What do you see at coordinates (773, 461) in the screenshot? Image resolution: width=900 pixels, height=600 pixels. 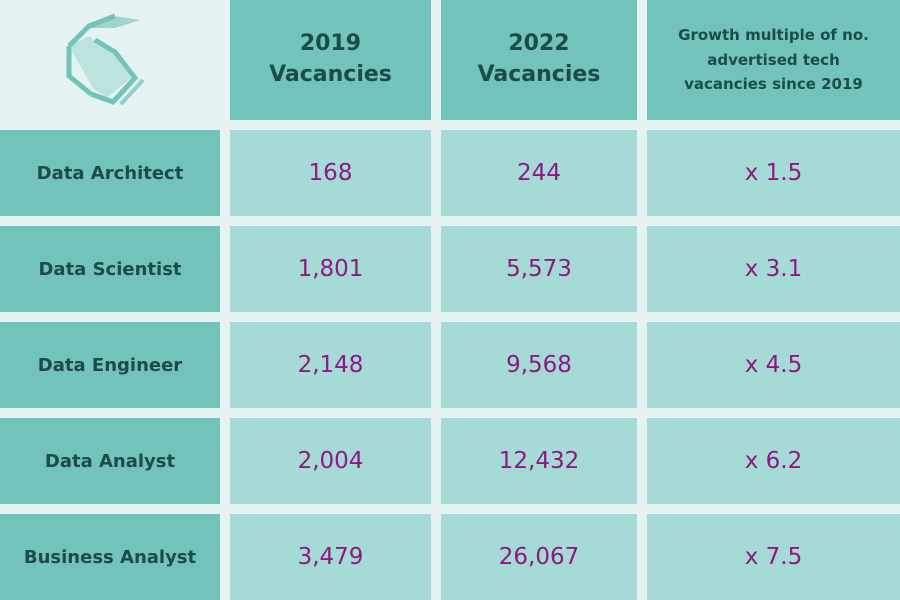 I see `value-growth: x 6.2` at bounding box center [773, 461].